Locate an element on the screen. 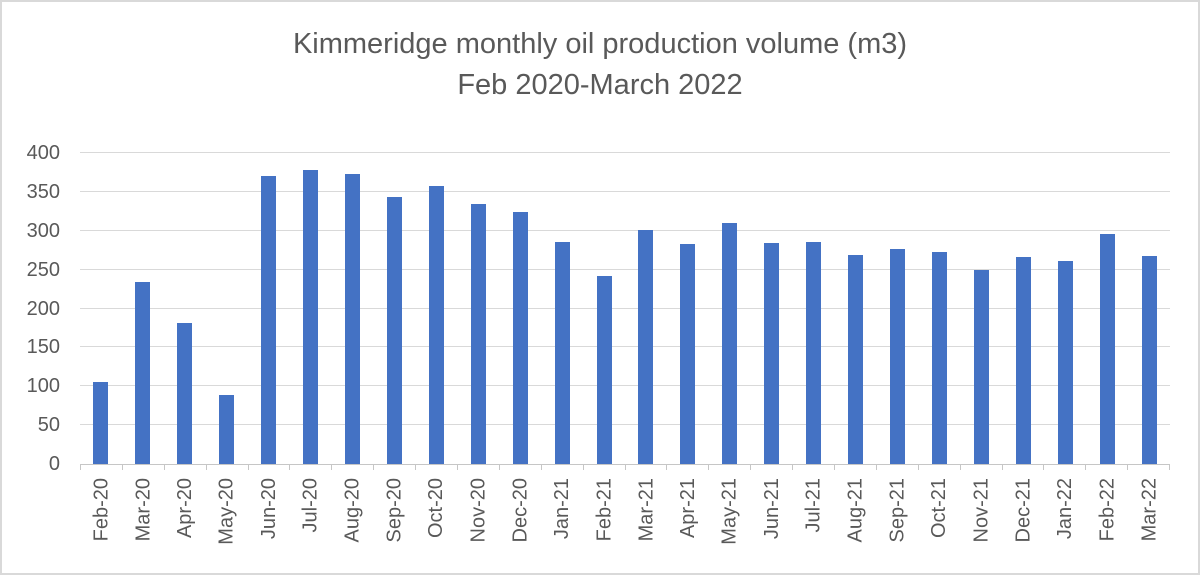  x-axis-ticks is located at coordinates (625, 467).